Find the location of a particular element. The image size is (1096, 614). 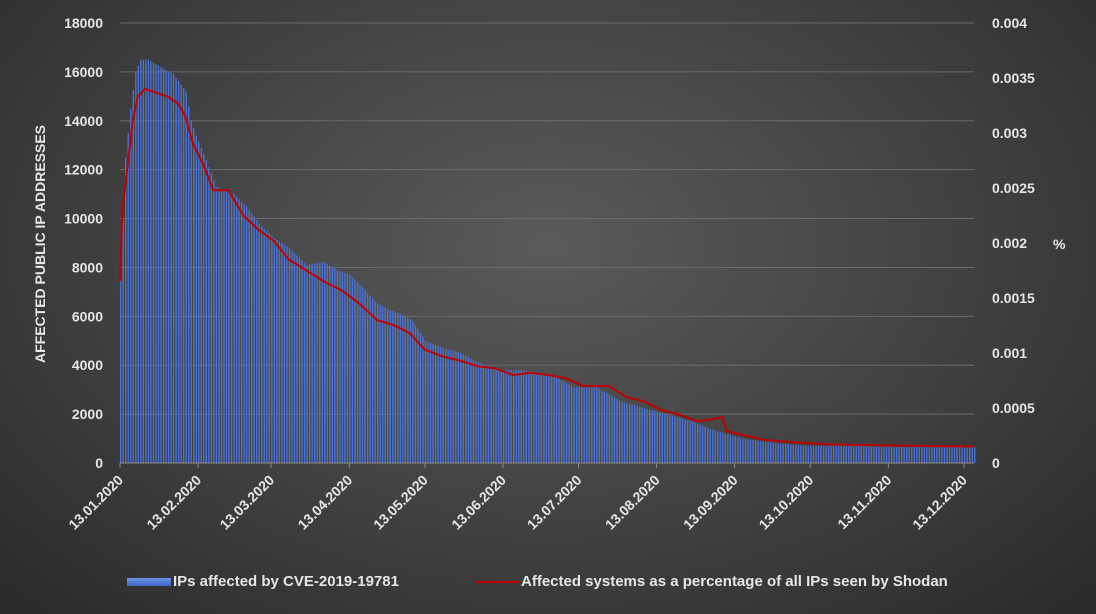

x-tick-label: 13.04.2020 is located at coordinates (324, 502).